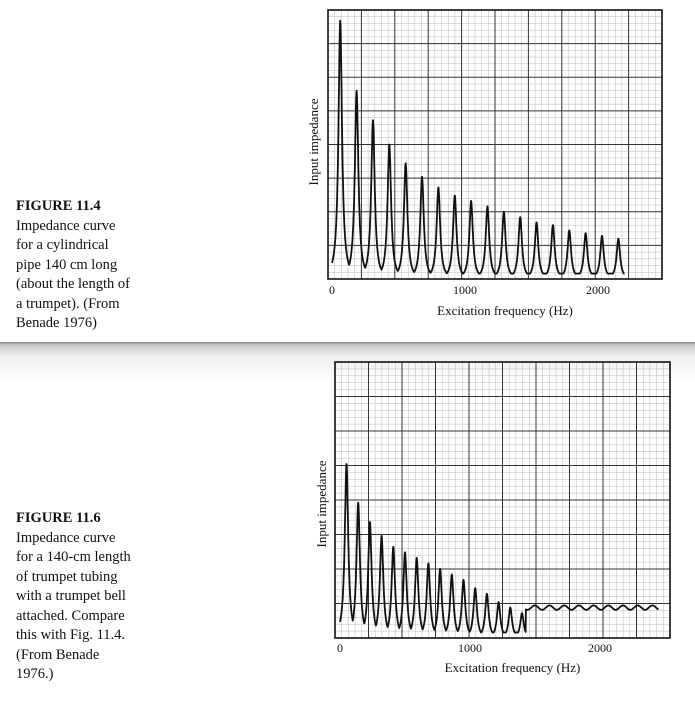  I want to click on caption-line: with a trumpet bell, so click(71, 596).